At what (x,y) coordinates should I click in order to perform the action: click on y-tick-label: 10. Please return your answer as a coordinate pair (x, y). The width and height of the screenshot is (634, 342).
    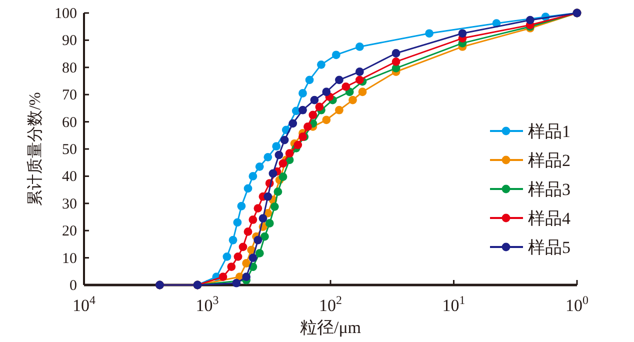
    Looking at the image, I should click on (69, 258).